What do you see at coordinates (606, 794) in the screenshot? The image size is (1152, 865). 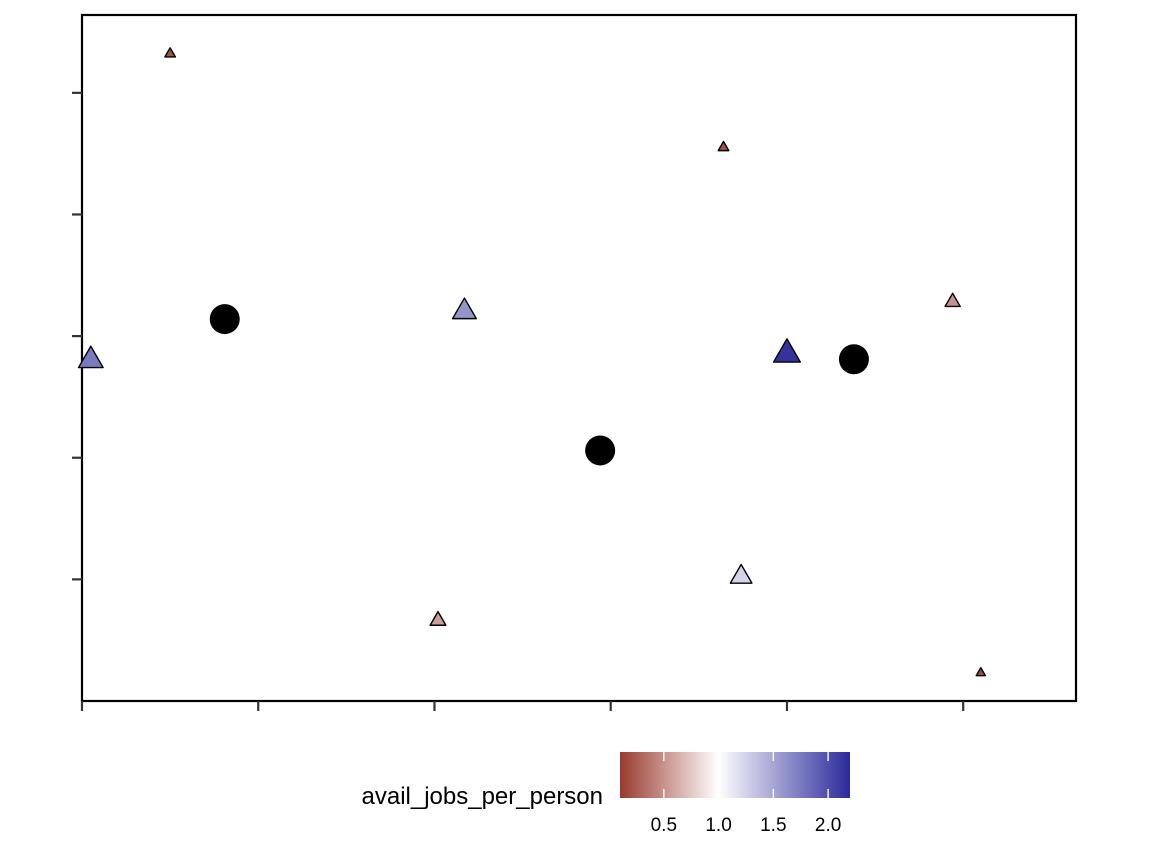 I see `legend: avail_jobs_per_person 0.5 1.0 1.5 2.0` at bounding box center [606, 794].